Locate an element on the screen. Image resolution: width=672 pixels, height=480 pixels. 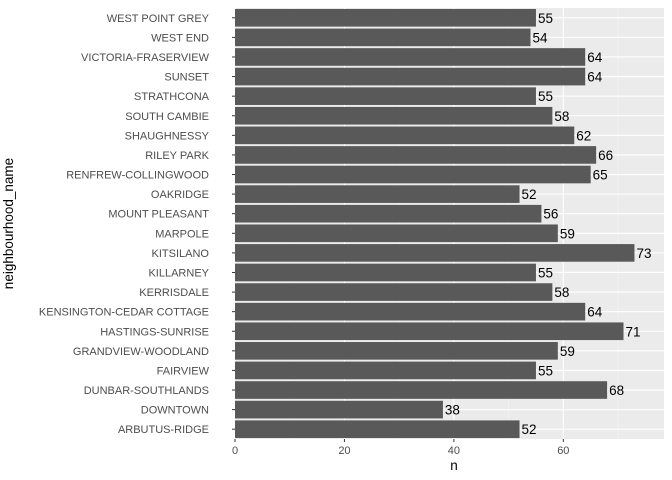
data-label: 38 is located at coordinates (452, 410).